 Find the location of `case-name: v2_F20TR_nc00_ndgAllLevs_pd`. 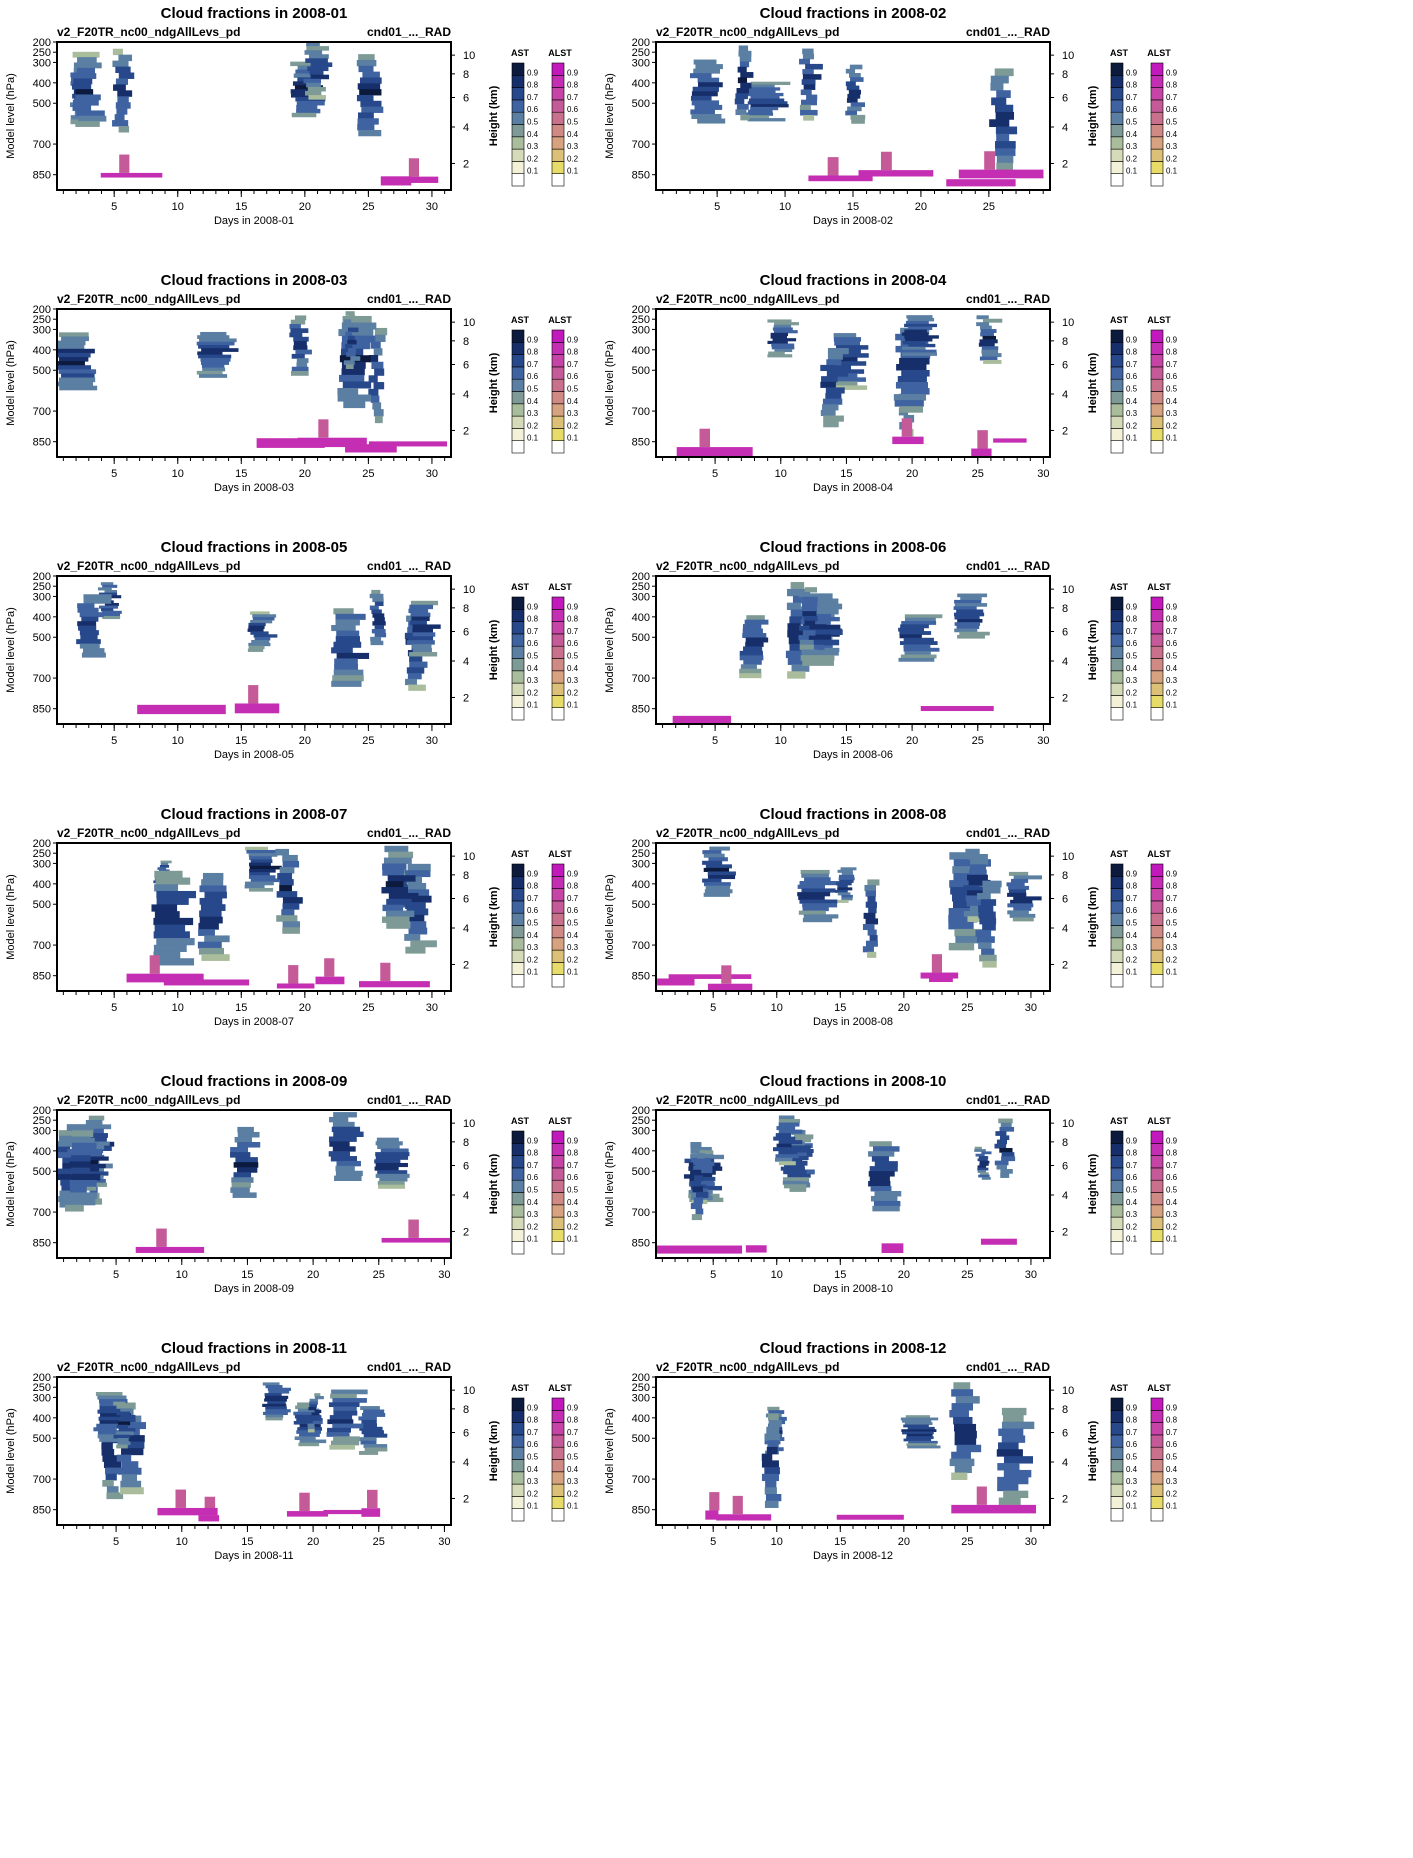

case-name: v2_F20TR_nc00_ndgAllLevs_pd is located at coordinates (747, 1367).